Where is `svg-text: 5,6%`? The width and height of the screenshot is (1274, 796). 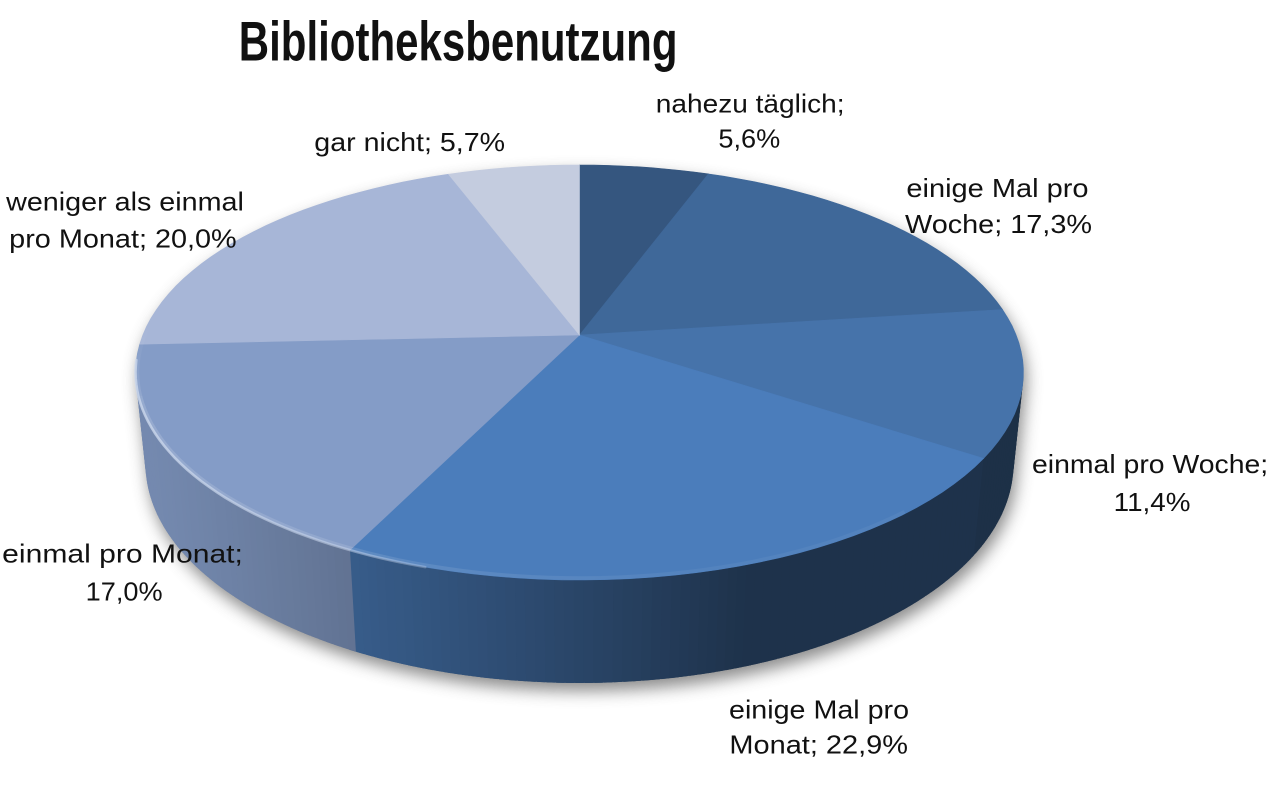 svg-text: 5,6% is located at coordinates (749, 138).